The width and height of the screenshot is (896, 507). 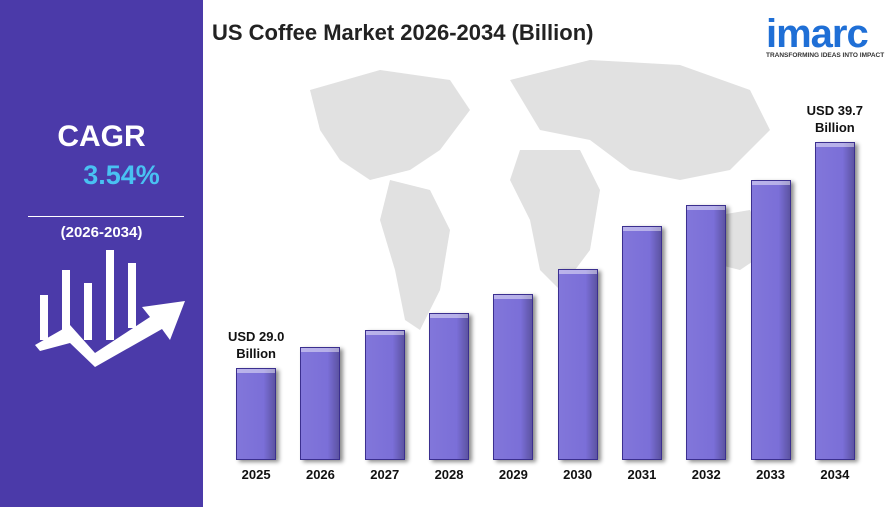 What do you see at coordinates (770, 474) in the screenshot?
I see `x-tick-label: 2033` at bounding box center [770, 474].